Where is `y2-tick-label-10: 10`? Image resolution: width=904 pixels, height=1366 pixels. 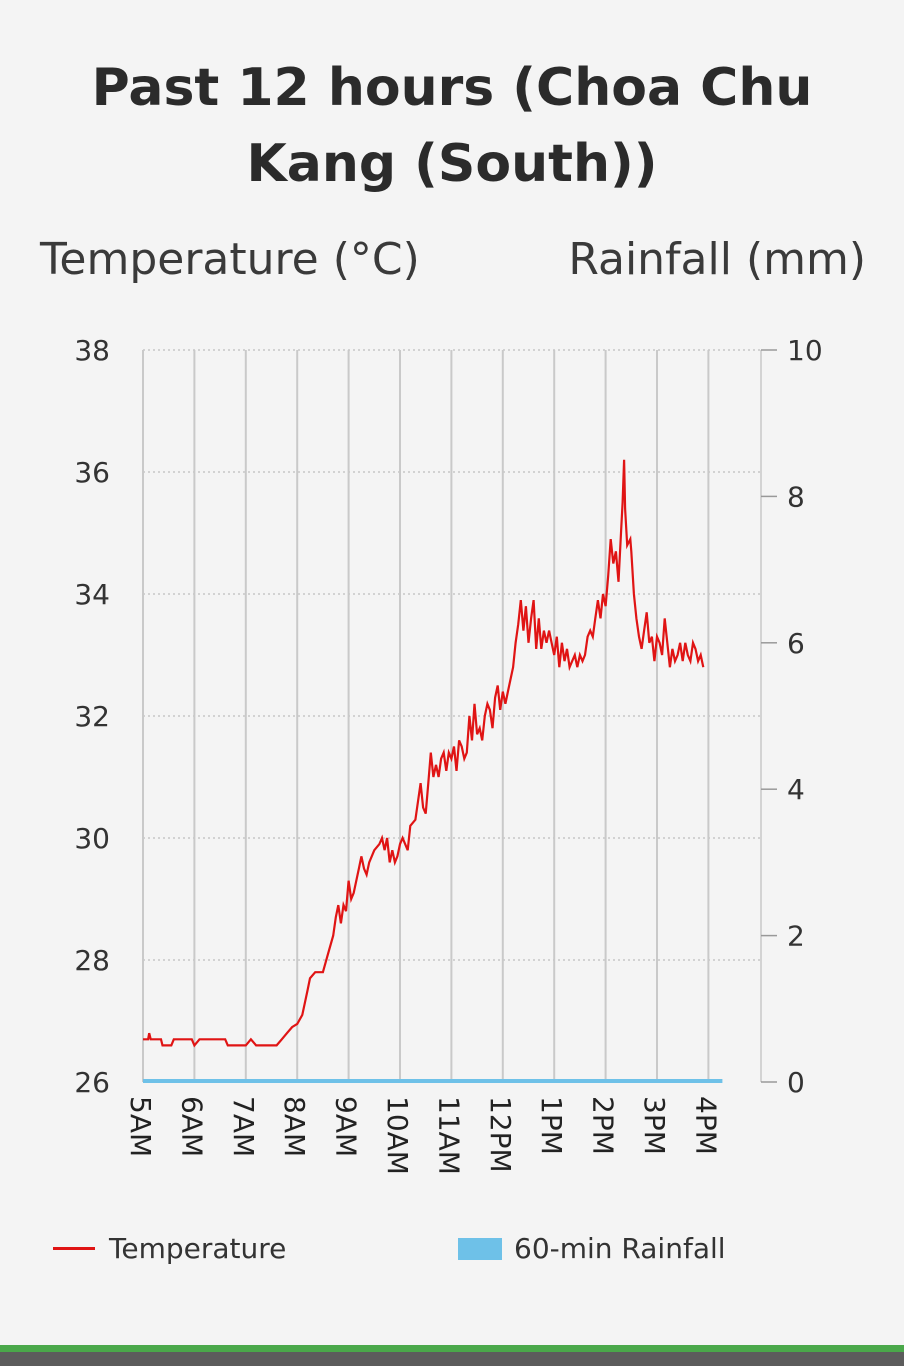
y2-tick-label-10: 10 is located at coordinates (805, 350).